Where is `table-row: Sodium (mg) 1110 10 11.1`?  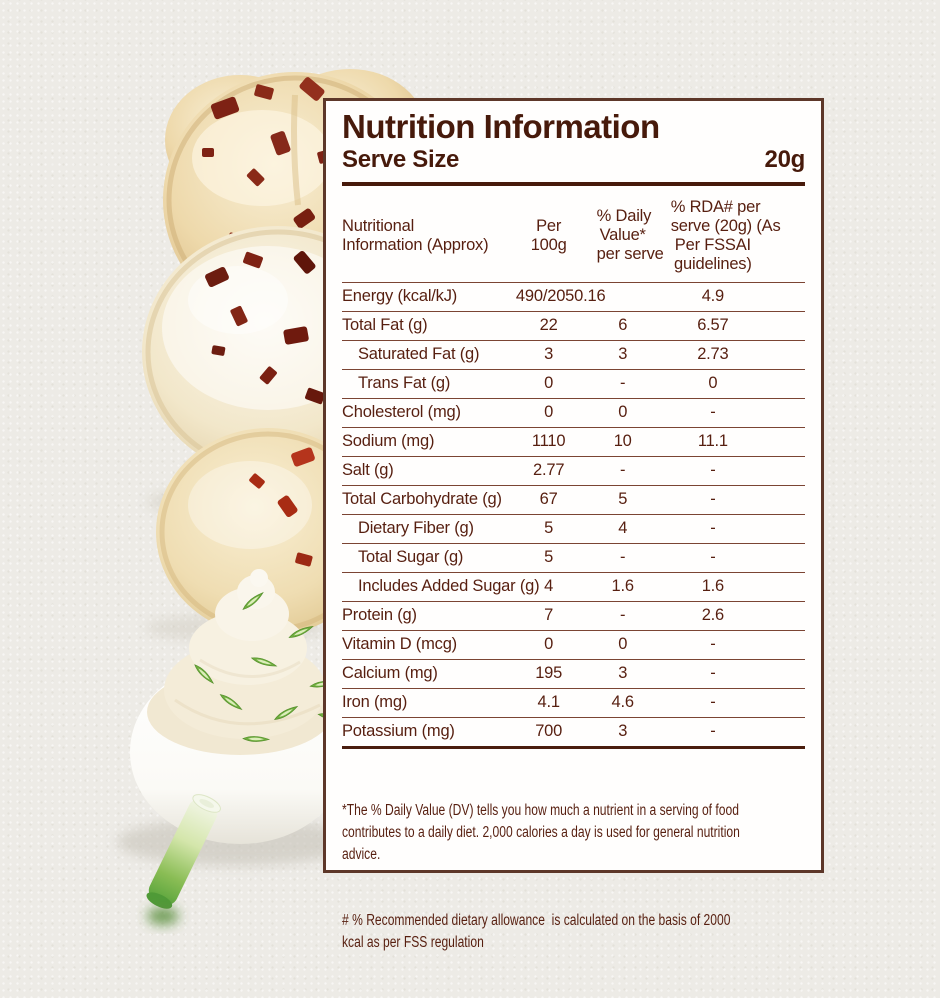
table-row: Sodium (mg) 1110 10 11.1 is located at coordinates (573, 441).